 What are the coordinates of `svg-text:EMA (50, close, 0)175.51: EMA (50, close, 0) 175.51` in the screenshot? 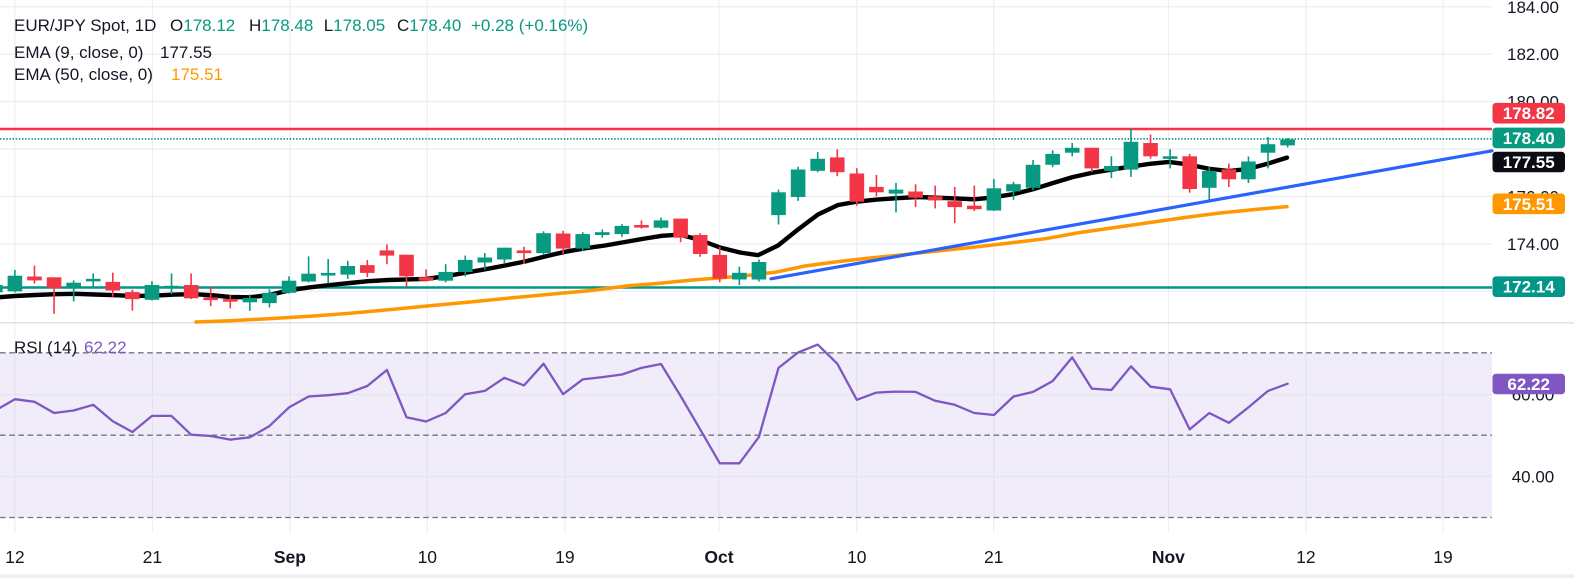 It's located at (118, 74).